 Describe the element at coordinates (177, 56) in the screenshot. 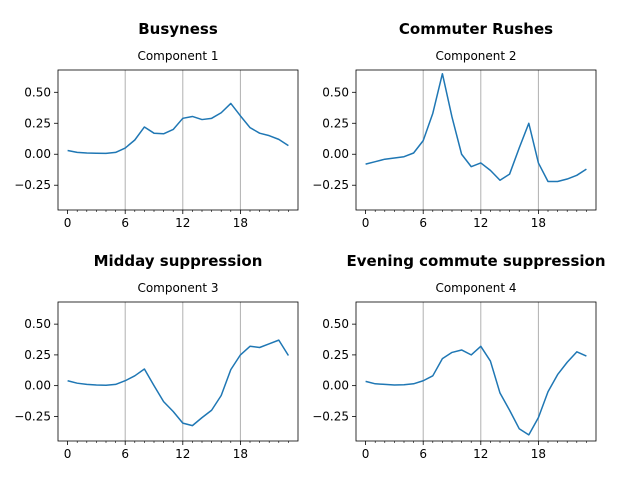

I see `chart-subtitle: Component 1` at that location.